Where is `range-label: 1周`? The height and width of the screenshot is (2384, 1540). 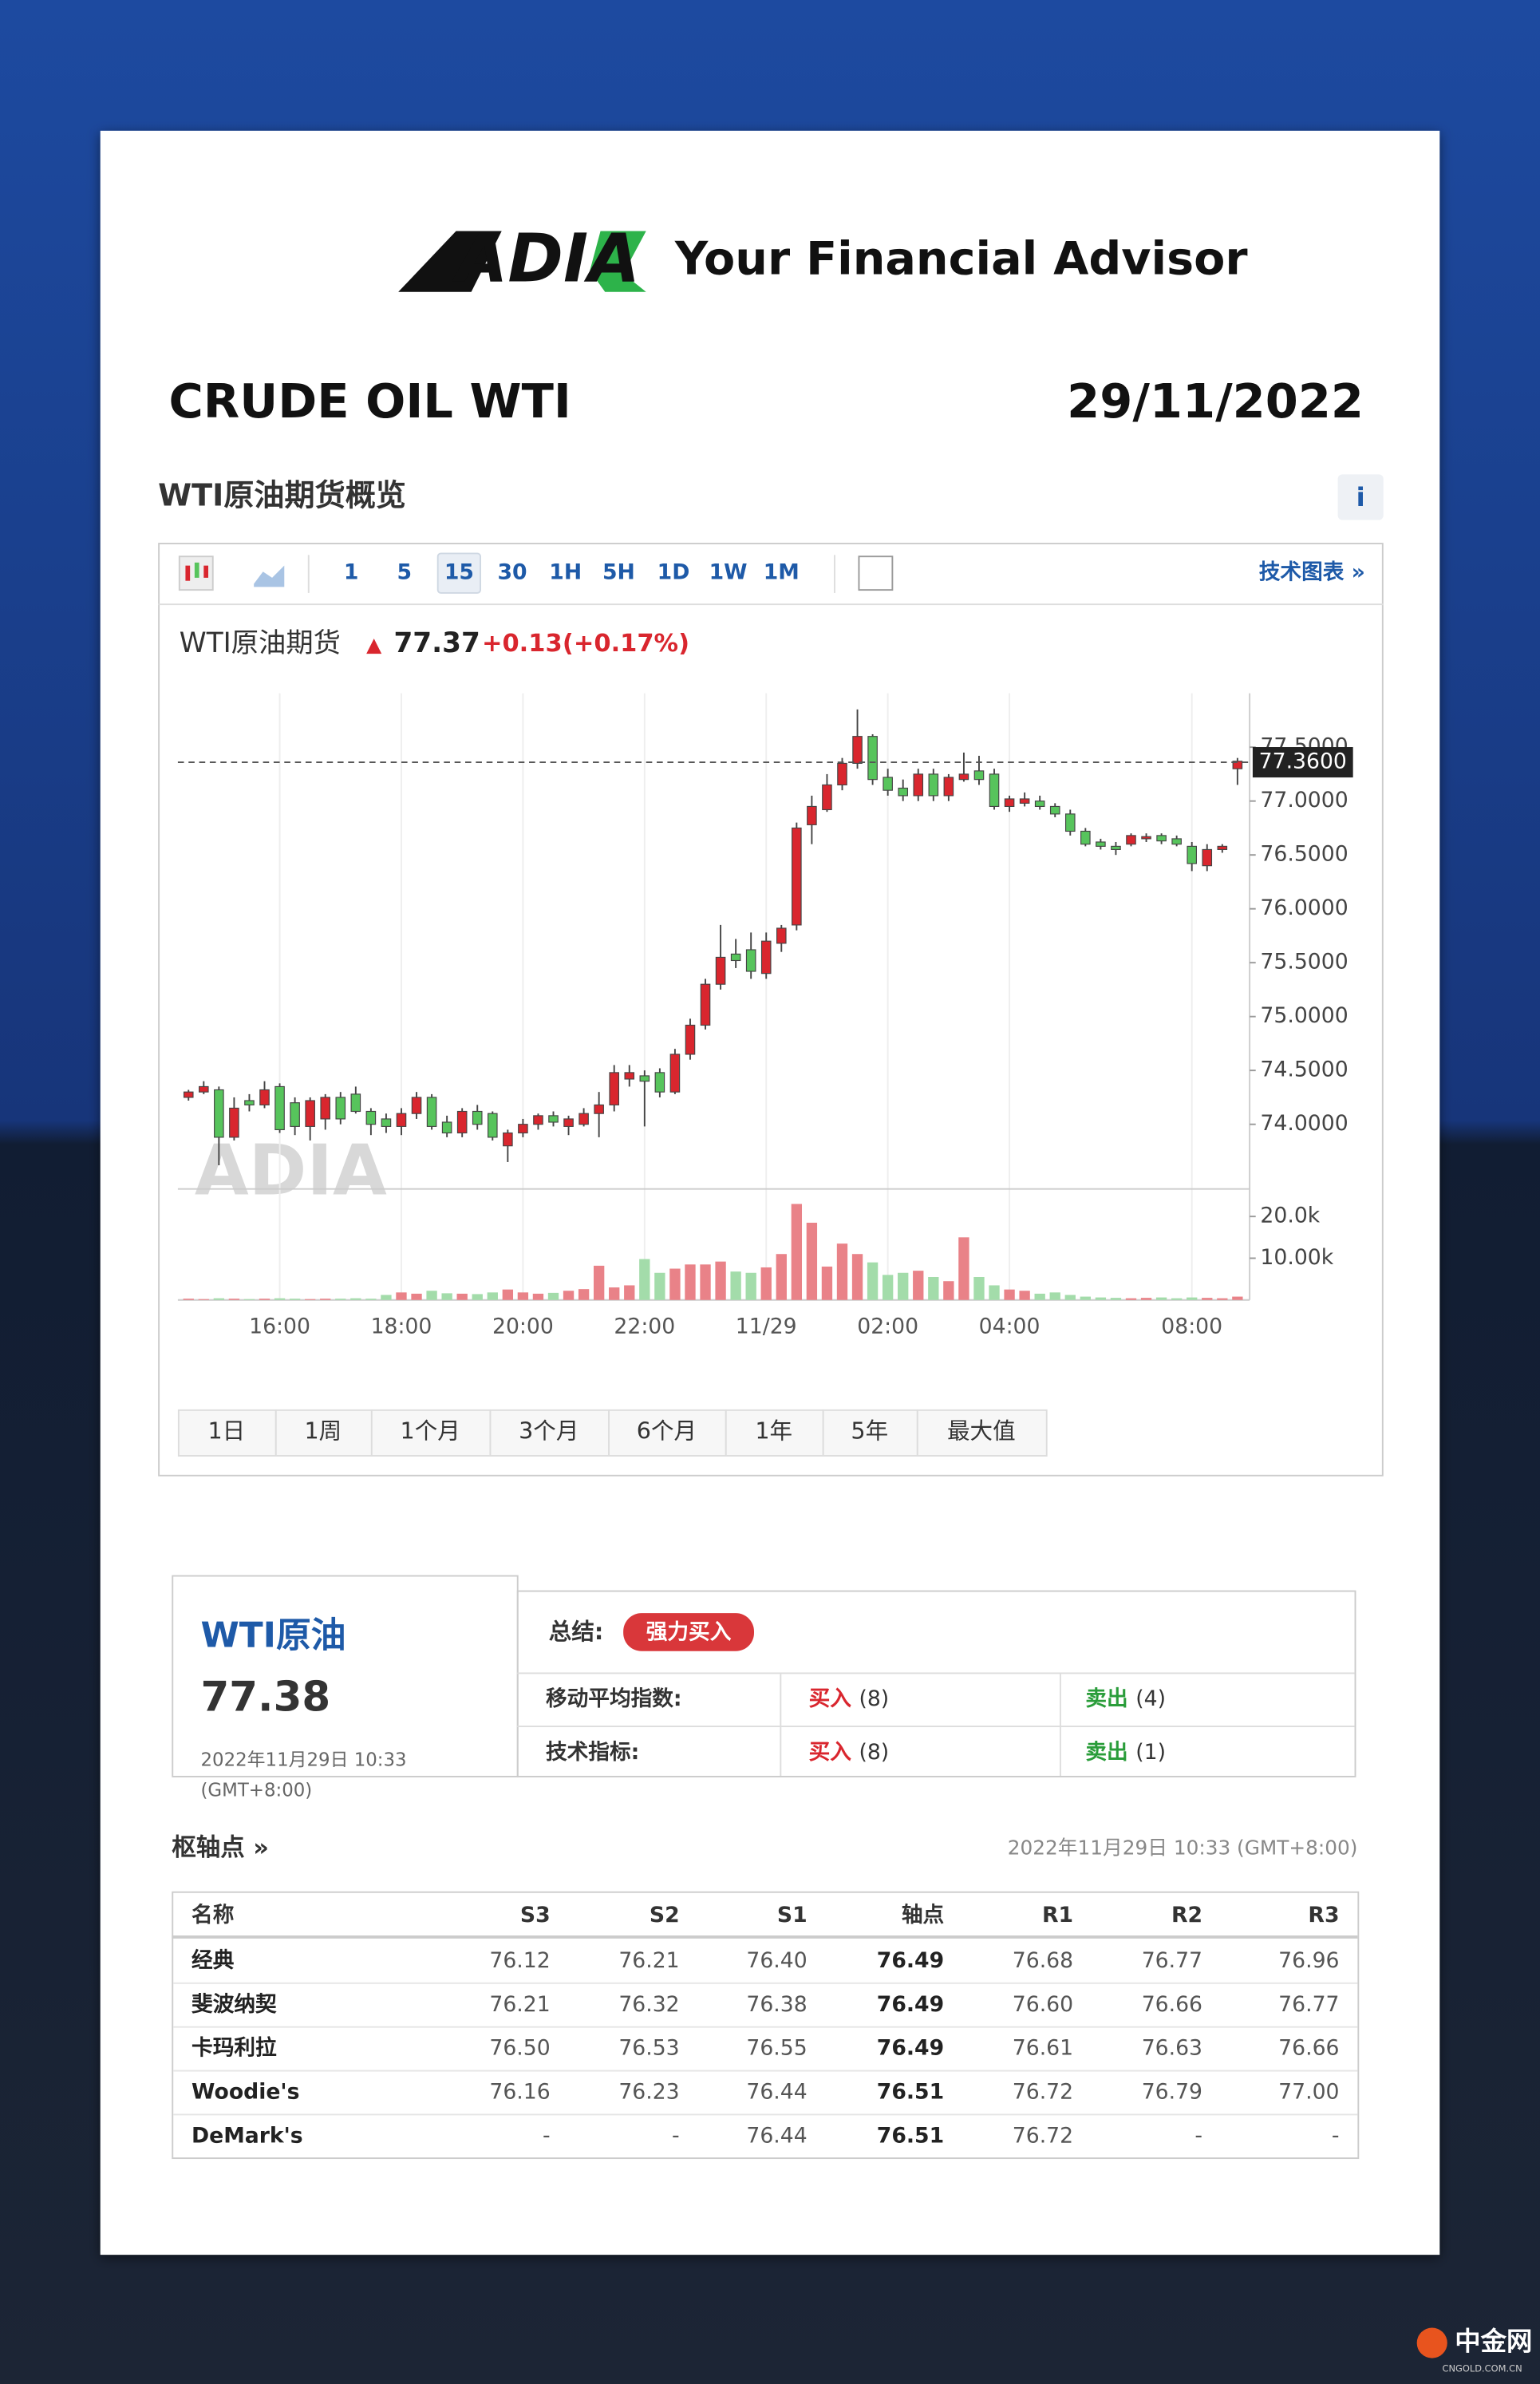 range-label: 1周 is located at coordinates (323, 1431).